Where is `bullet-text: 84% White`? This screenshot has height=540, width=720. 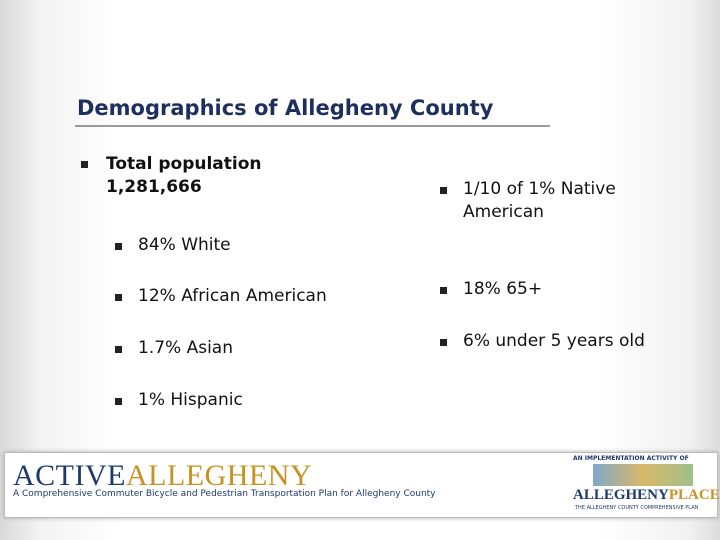
bullet-text: 84% White is located at coordinates (184, 245).